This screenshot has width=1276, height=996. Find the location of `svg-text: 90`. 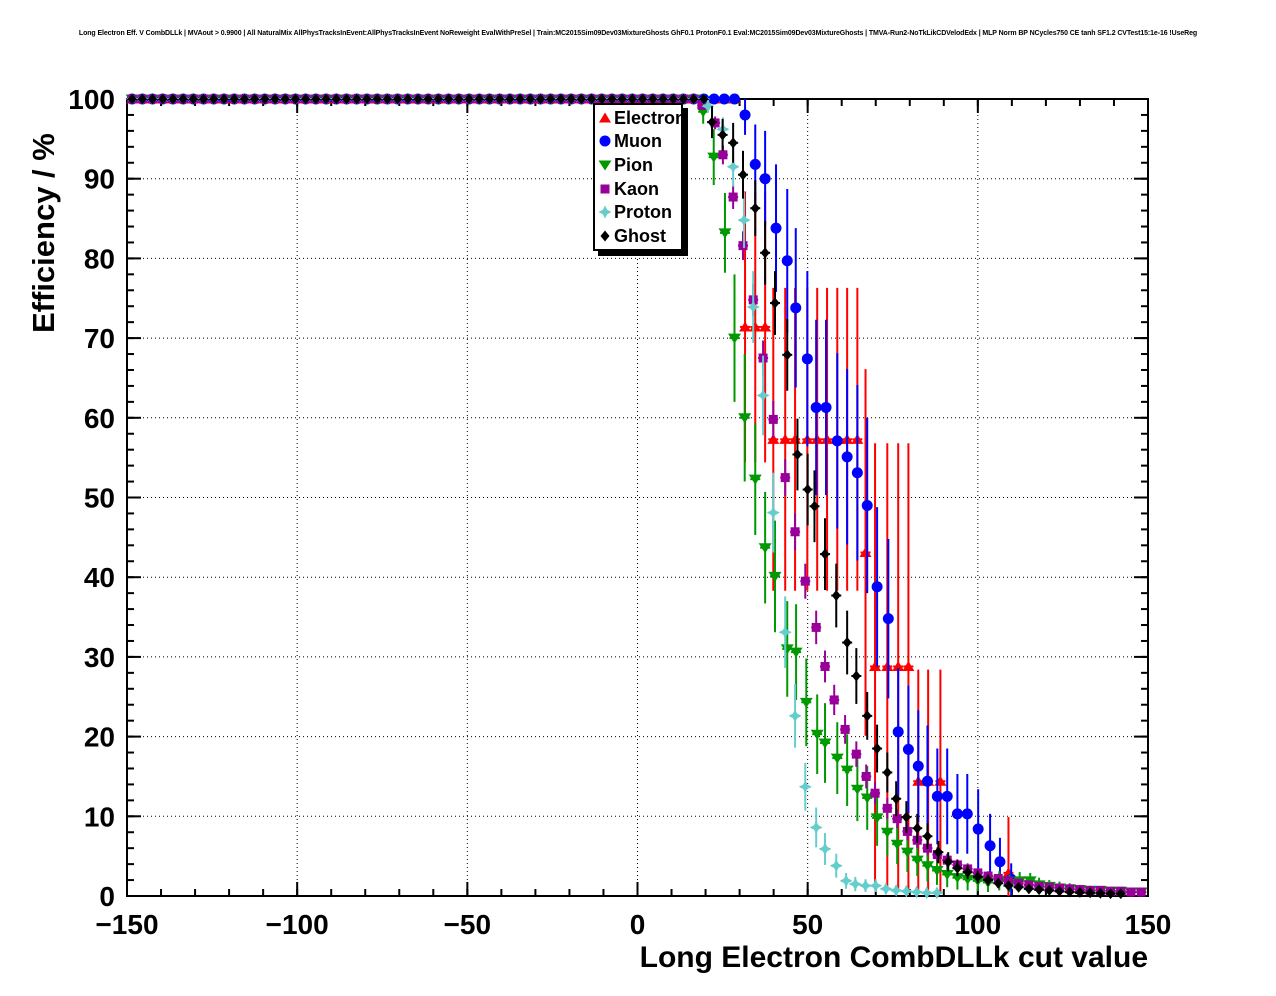

svg-text: 90 is located at coordinates (99, 179).